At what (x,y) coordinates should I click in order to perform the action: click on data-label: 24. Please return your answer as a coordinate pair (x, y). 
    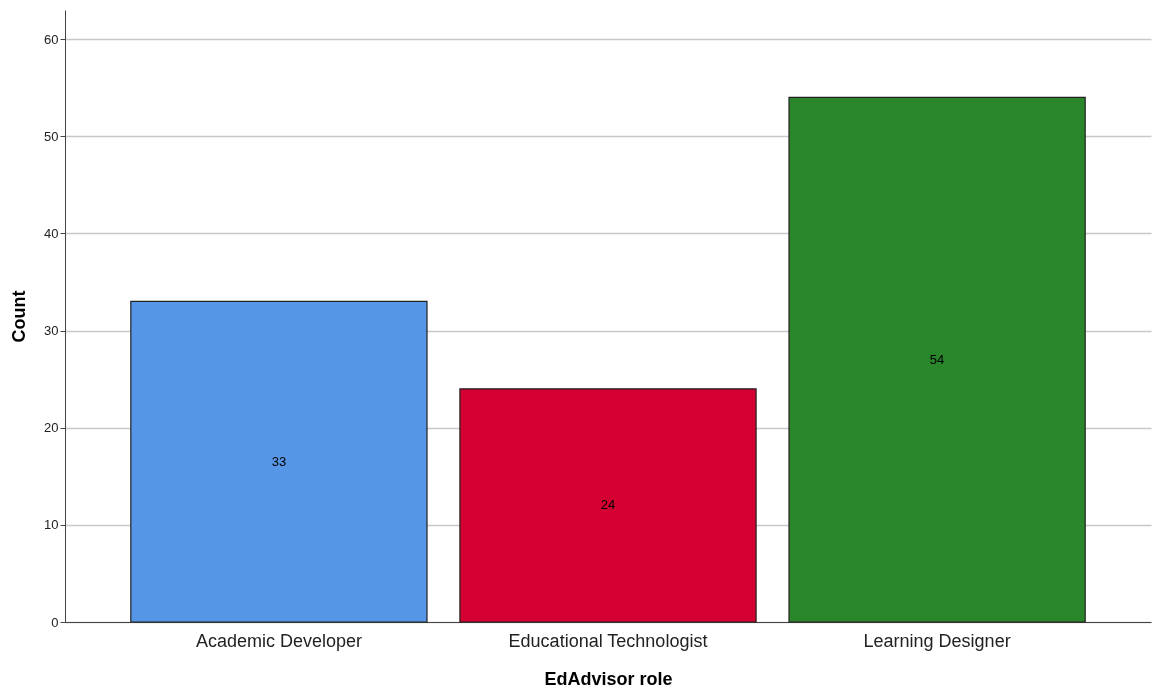
    Looking at the image, I should click on (608, 505).